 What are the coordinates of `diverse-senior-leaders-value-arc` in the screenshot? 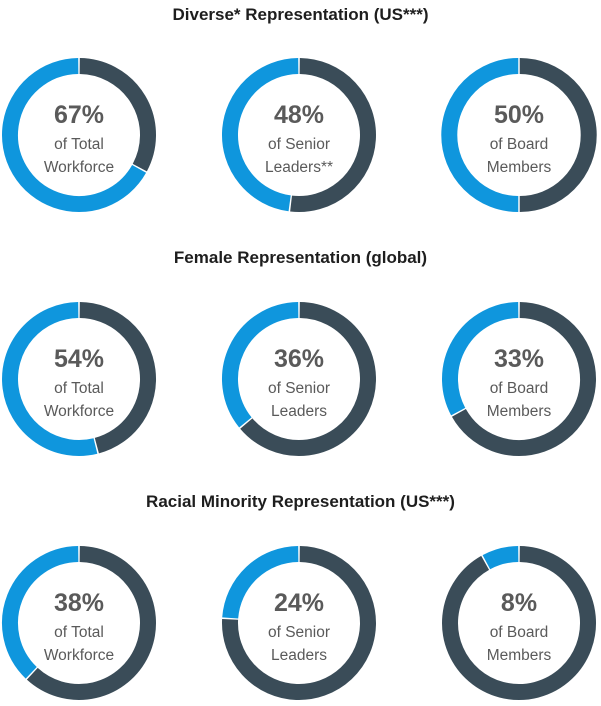 It's located at (260, 135).